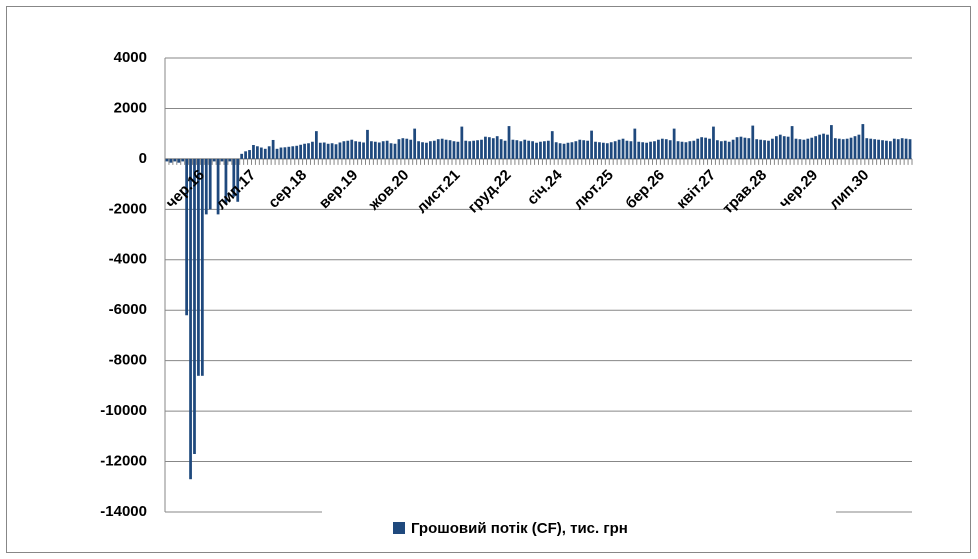  What do you see at coordinates (519, 528) in the screenshot?
I see `legend-label: Грошовий потік (CF), тис. грн` at bounding box center [519, 528].